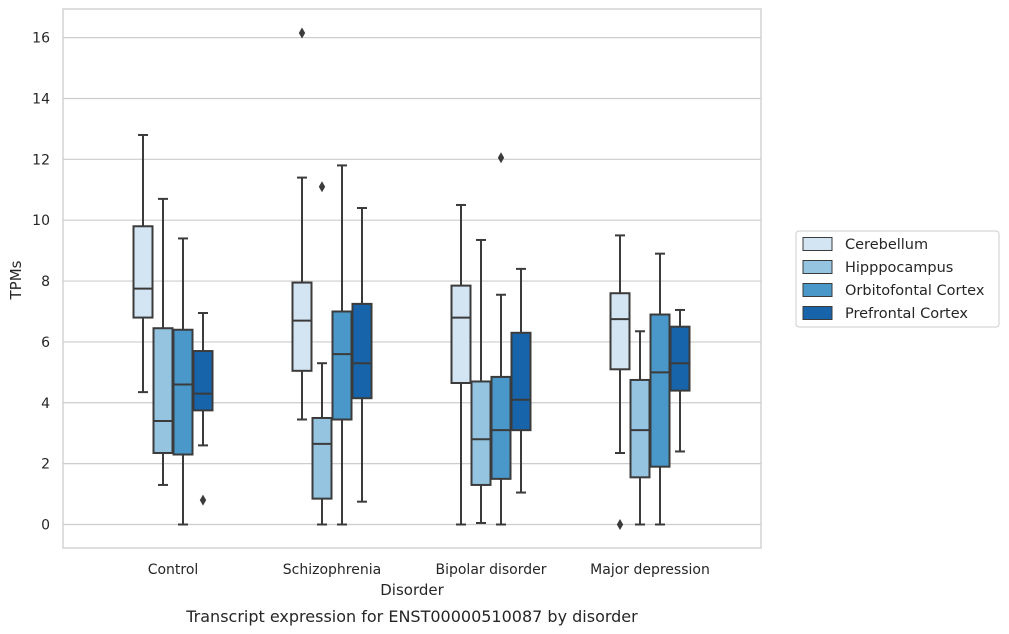 This screenshot has height=634, width=1009. Describe the element at coordinates (45, 526) in the screenshot. I see `y-tick-label: 0` at that location.